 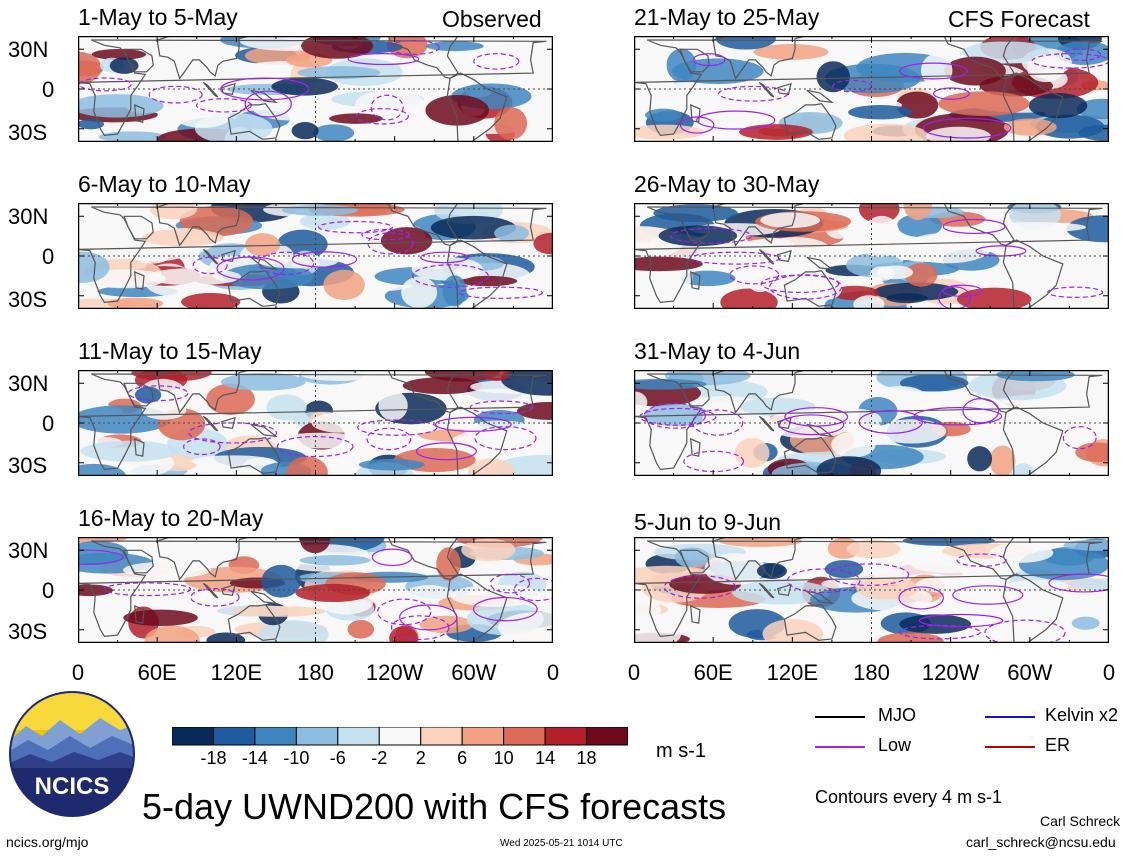 I want to click on colorbar-label: 10, so click(x=503, y=758).